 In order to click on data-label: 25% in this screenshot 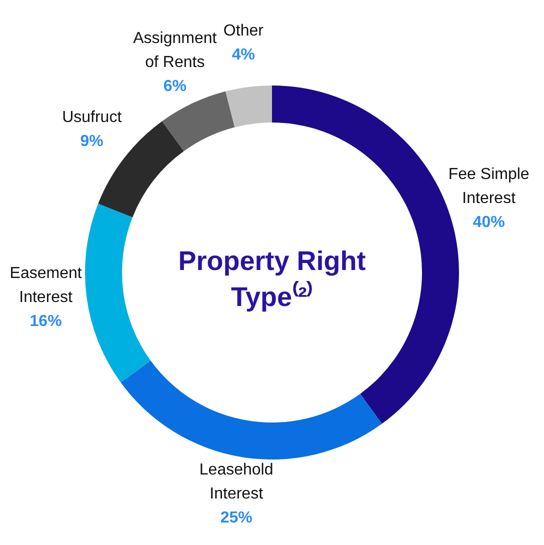, I will do `click(236, 518)`.